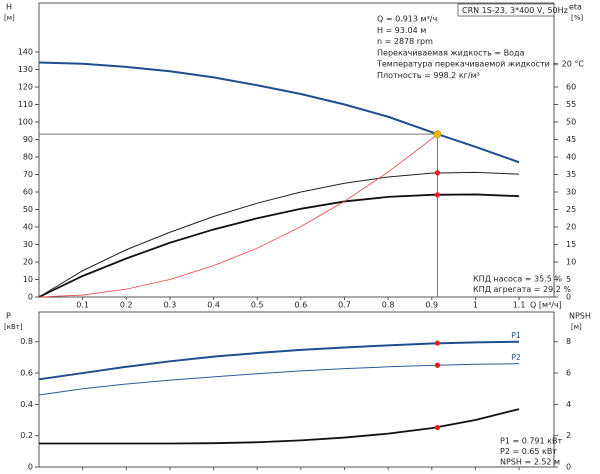 The height and width of the screenshot is (474, 600). What do you see at coordinates (401, 30) in the screenshot?
I see `info-line: H = 93.04 м` at bounding box center [401, 30].